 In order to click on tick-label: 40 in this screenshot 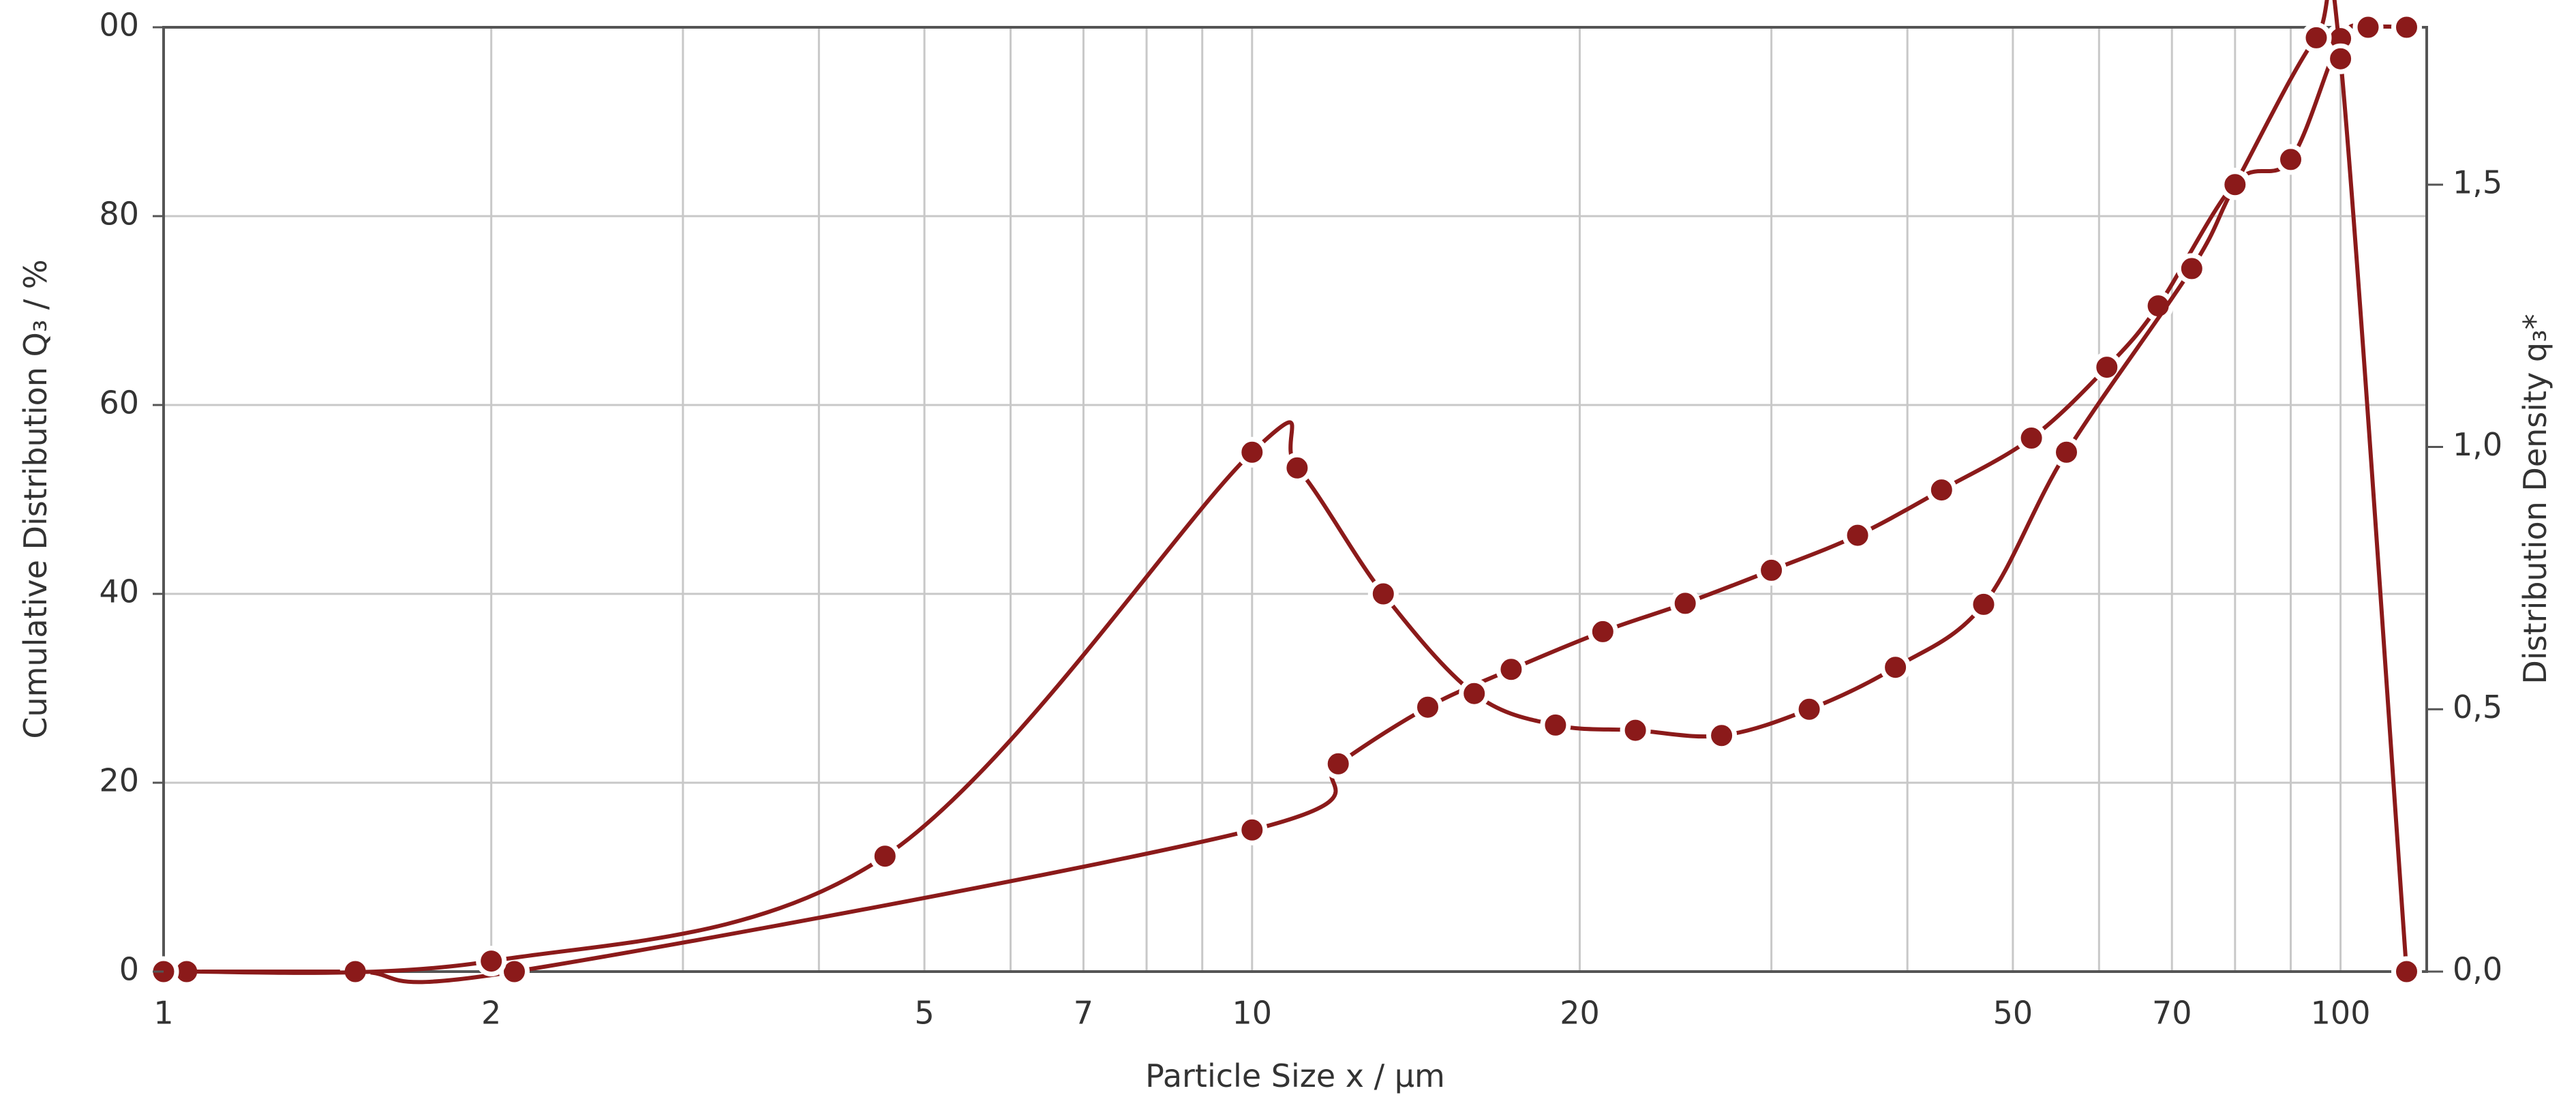, I will do `click(119, 591)`.